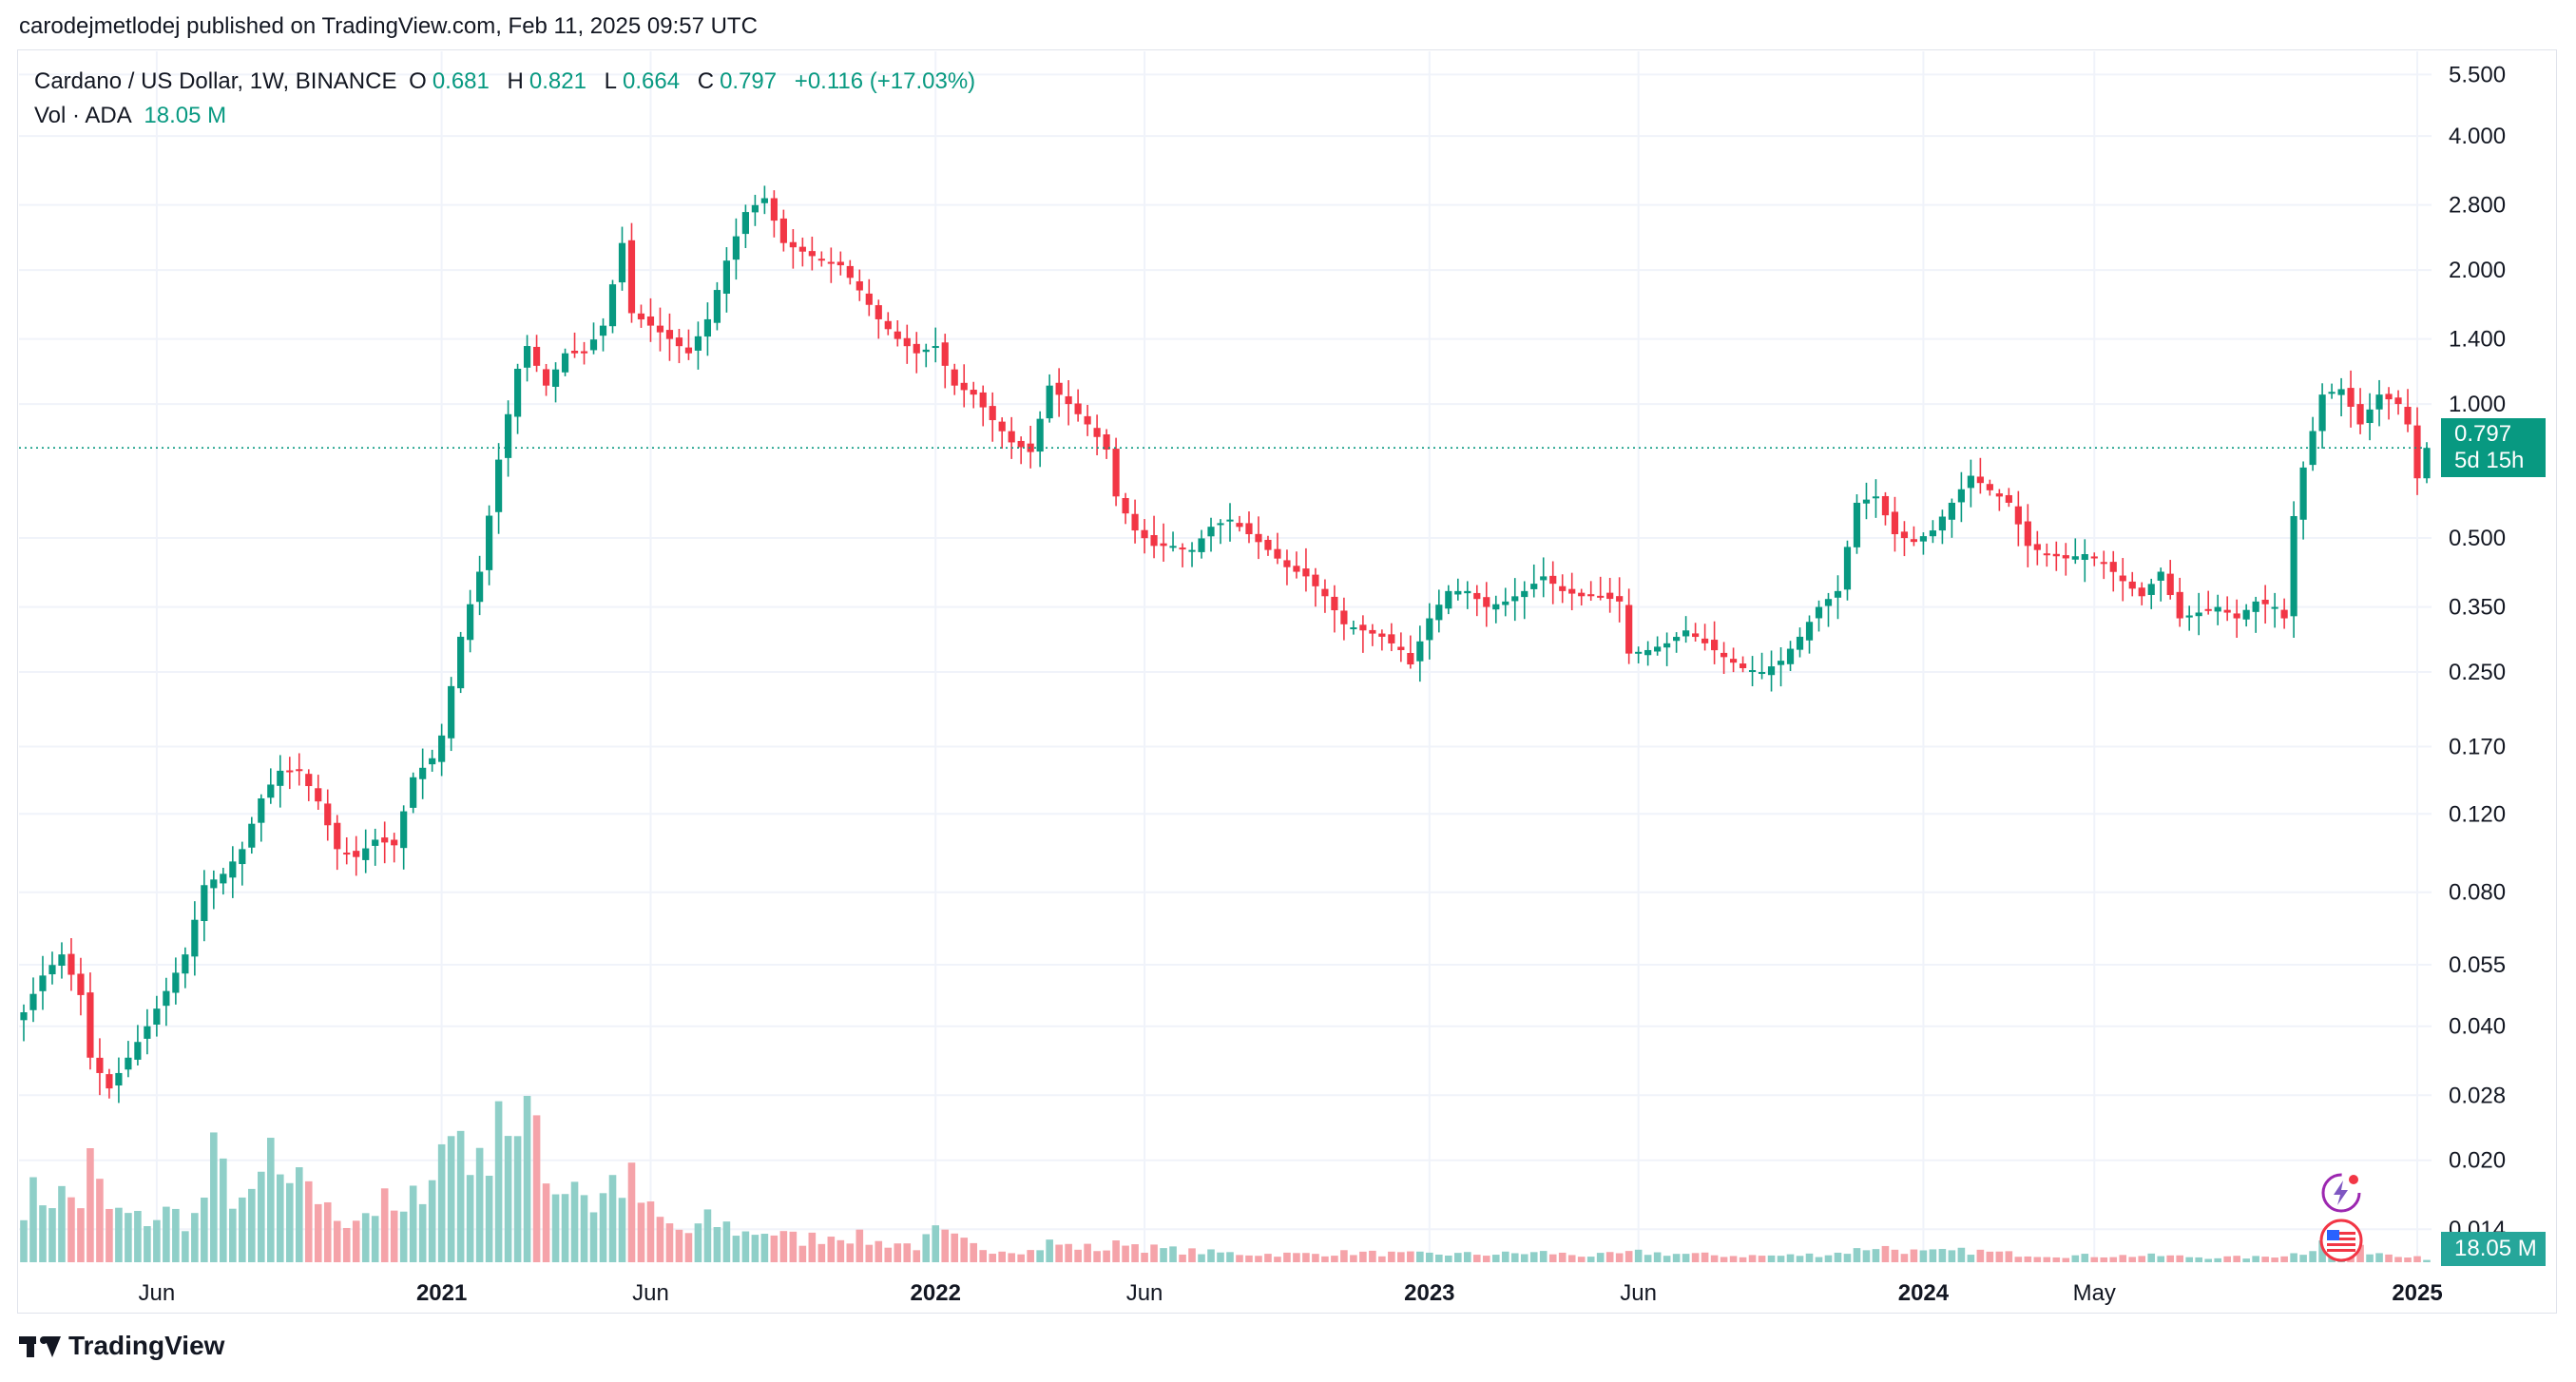 The width and height of the screenshot is (2576, 1382). I want to click on y-tick-label: 2.000, so click(2478, 271).